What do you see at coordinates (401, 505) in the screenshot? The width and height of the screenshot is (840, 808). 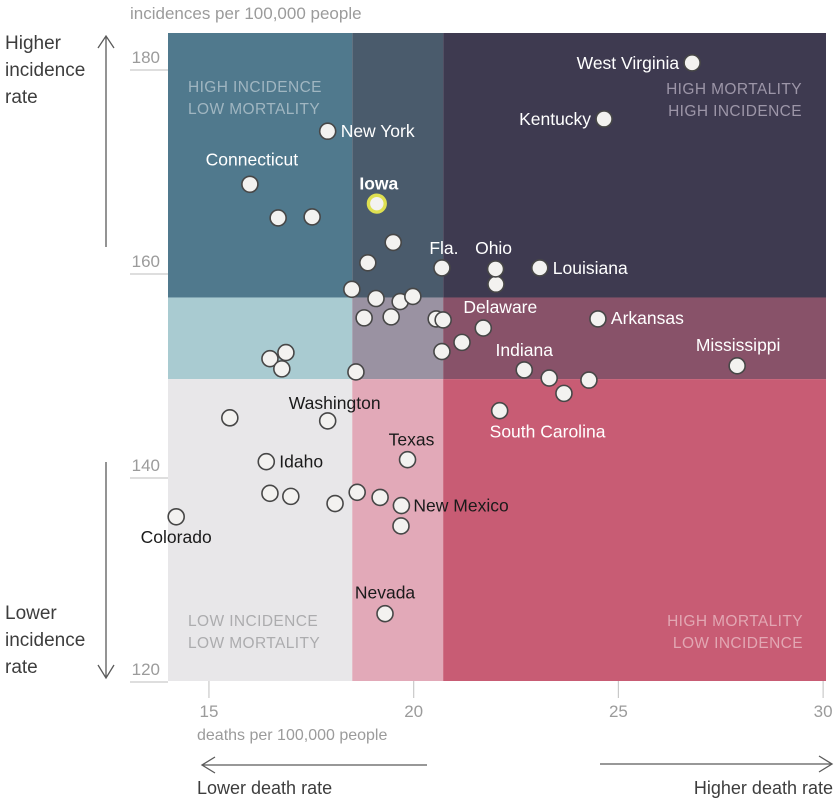 I see `data-point-new-mexico` at bounding box center [401, 505].